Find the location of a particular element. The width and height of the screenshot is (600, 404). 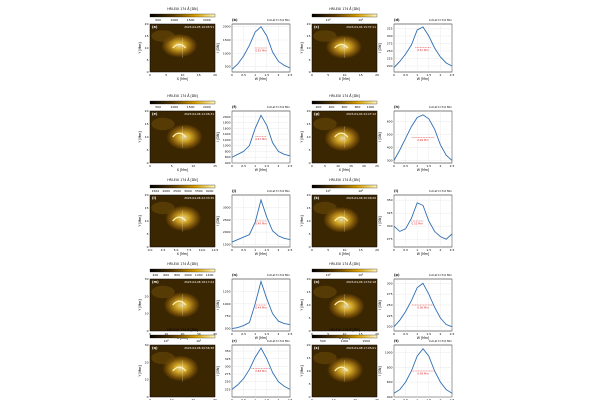

timestamp: 2023-04-06 12:06:31 is located at coordinates (199, 114).